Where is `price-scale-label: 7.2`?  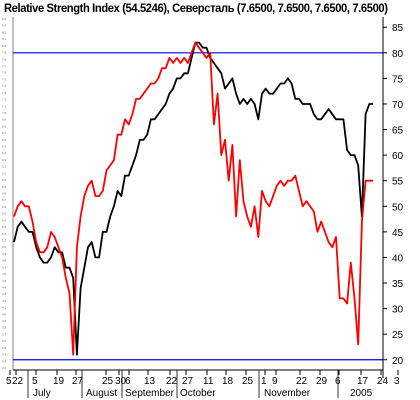
price-scale-label: 7.2 is located at coordinates (4, 100).